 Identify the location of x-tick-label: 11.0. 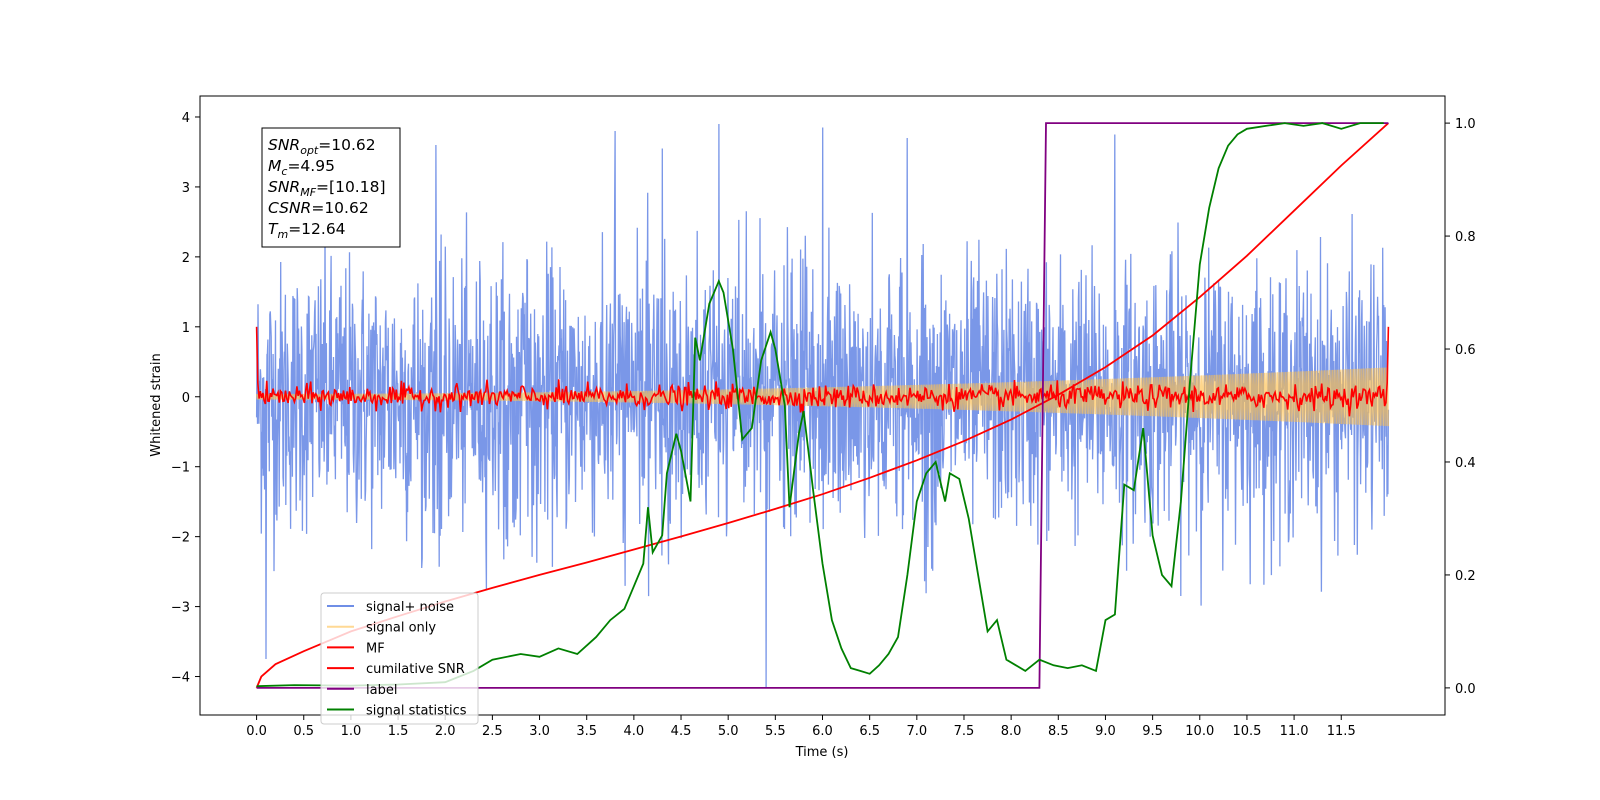
(1294, 731).